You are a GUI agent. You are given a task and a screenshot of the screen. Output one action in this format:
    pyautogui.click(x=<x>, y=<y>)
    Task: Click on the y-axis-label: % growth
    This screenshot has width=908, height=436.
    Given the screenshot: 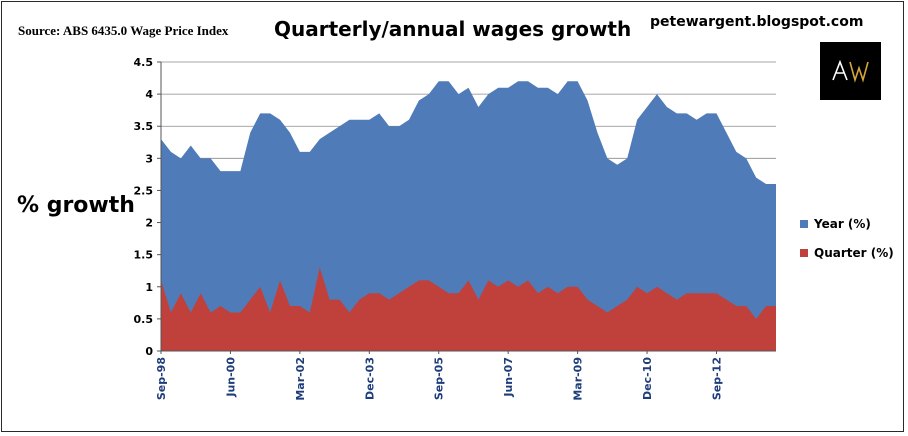 What is the action you would take?
    pyautogui.click(x=76, y=205)
    